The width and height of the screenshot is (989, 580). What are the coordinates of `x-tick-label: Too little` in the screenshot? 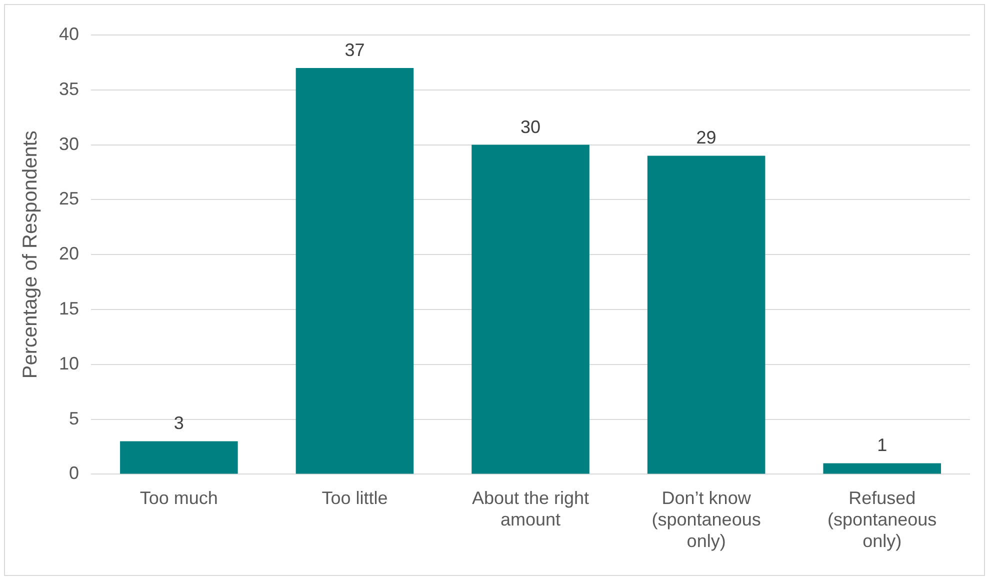 It's located at (355, 498).